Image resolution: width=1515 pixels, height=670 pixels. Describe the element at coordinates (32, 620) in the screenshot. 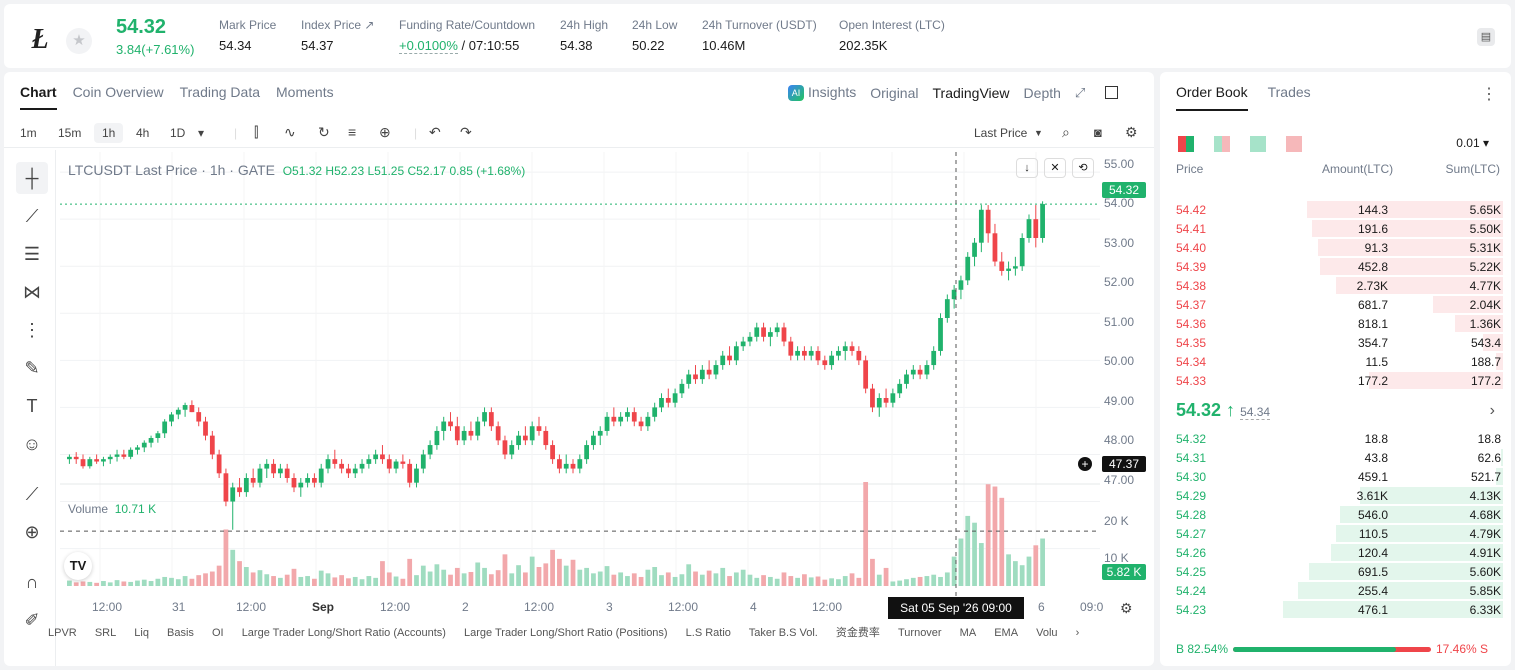

I see `pencil-icon: ✐` at that location.